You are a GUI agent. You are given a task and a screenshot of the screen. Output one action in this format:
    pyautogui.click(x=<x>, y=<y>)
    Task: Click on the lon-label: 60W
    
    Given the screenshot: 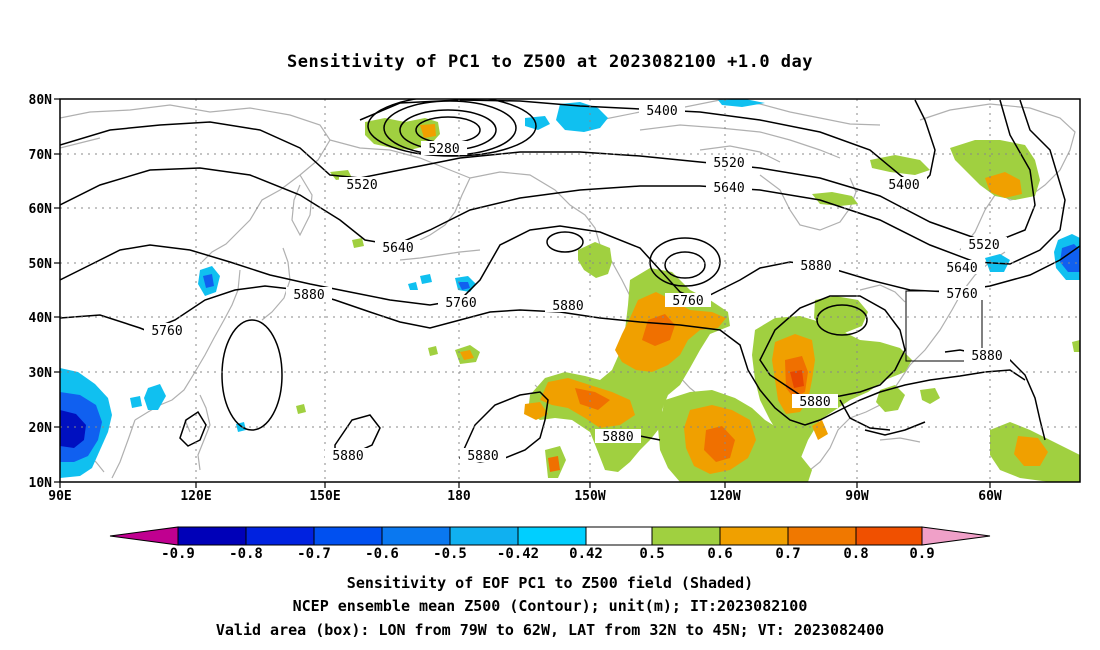 What is the action you would take?
    pyautogui.click(x=990, y=496)
    